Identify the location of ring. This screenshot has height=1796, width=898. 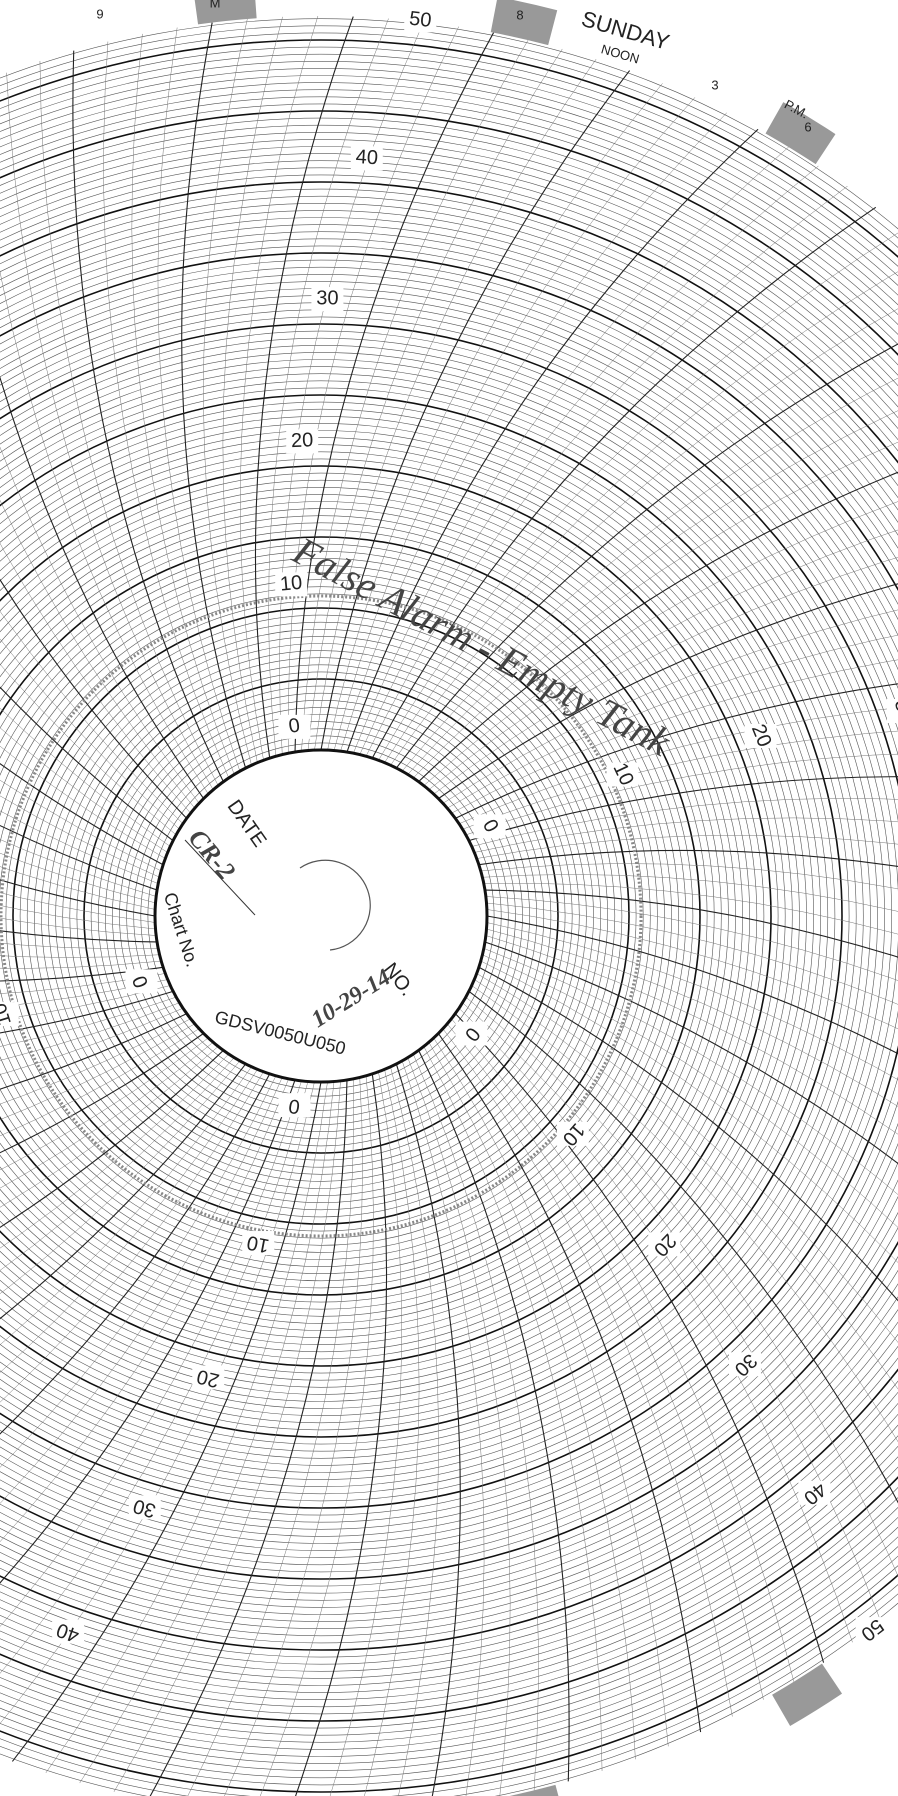
(321, 916).